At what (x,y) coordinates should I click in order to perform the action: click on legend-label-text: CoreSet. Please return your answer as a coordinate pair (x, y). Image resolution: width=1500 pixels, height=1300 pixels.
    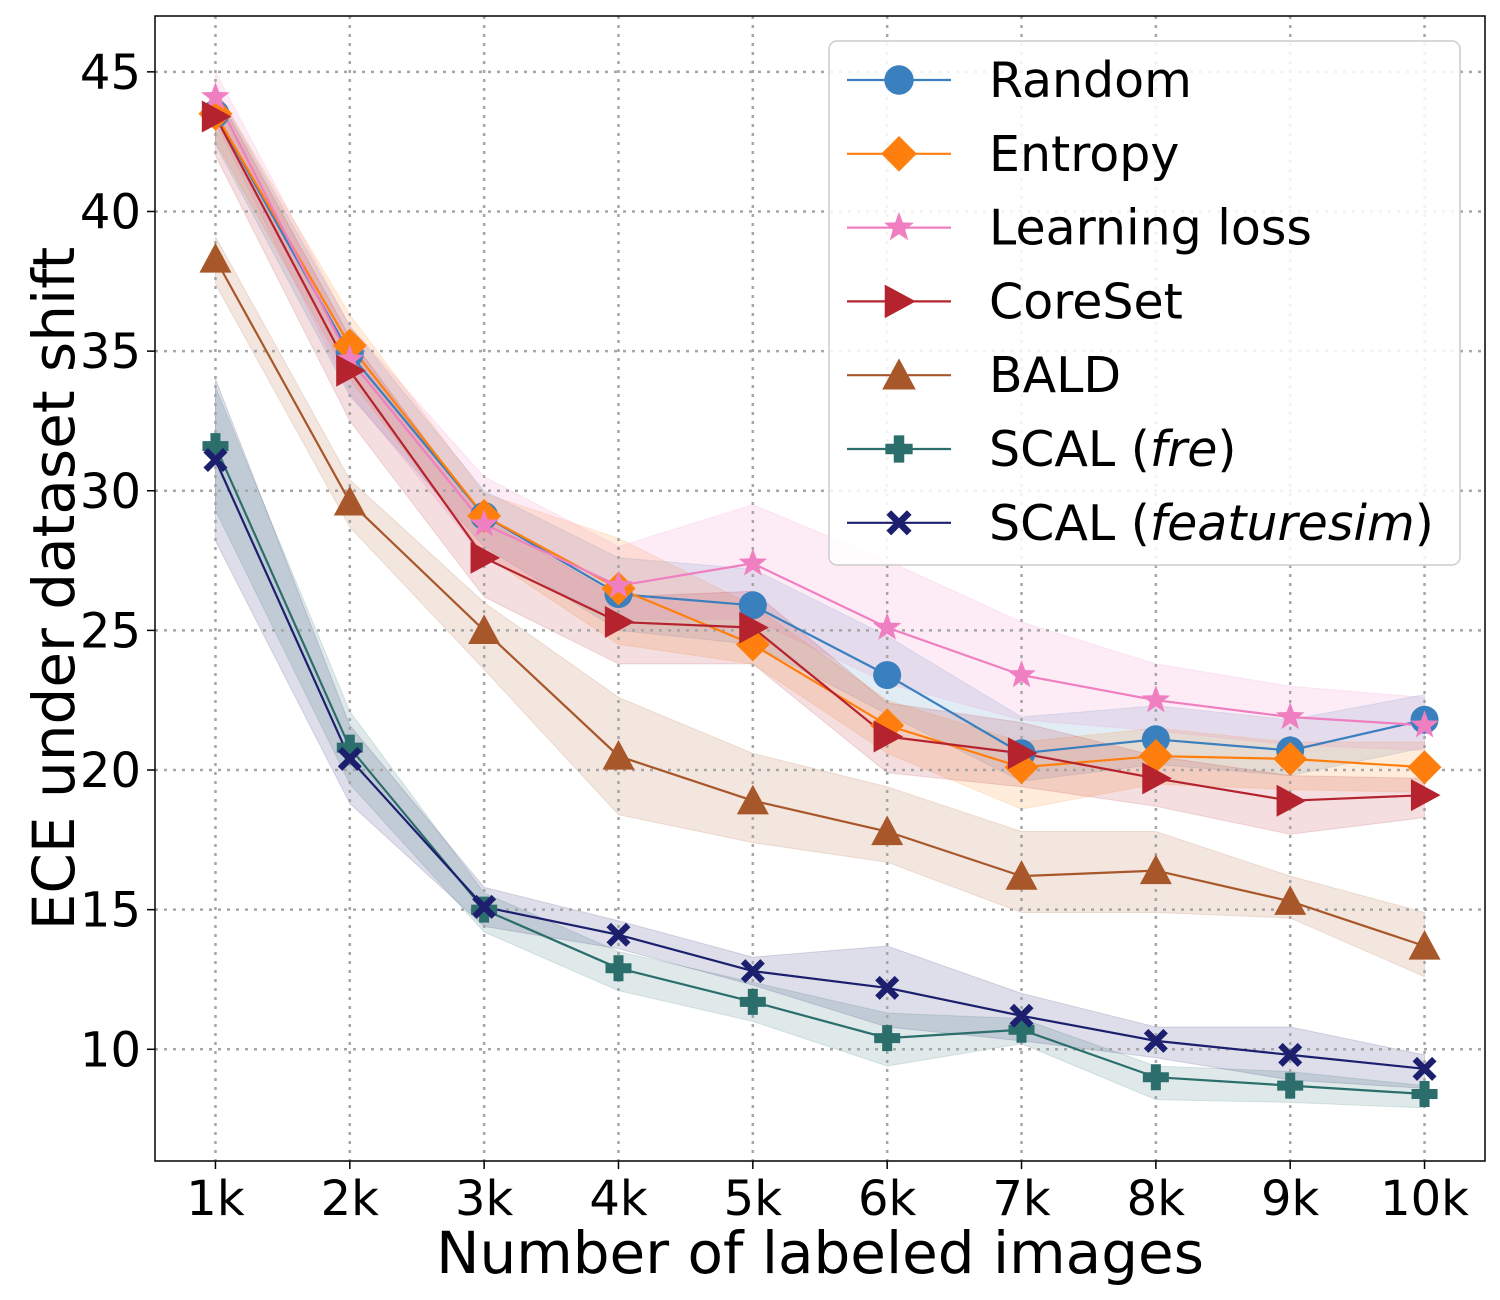
    Looking at the image, I should click on (1086, 301).